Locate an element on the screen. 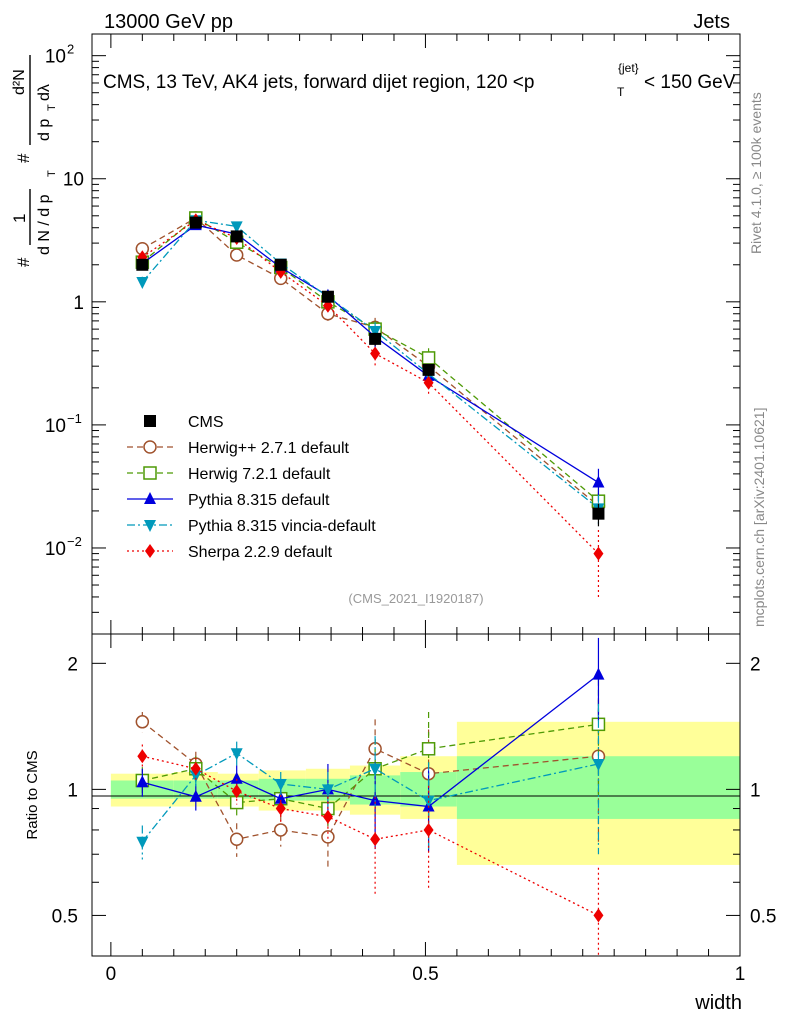 This screenshot has width=786, height=1024. legend-label: Sherpa 2.2.9 default is located at coordinates (260, 552).